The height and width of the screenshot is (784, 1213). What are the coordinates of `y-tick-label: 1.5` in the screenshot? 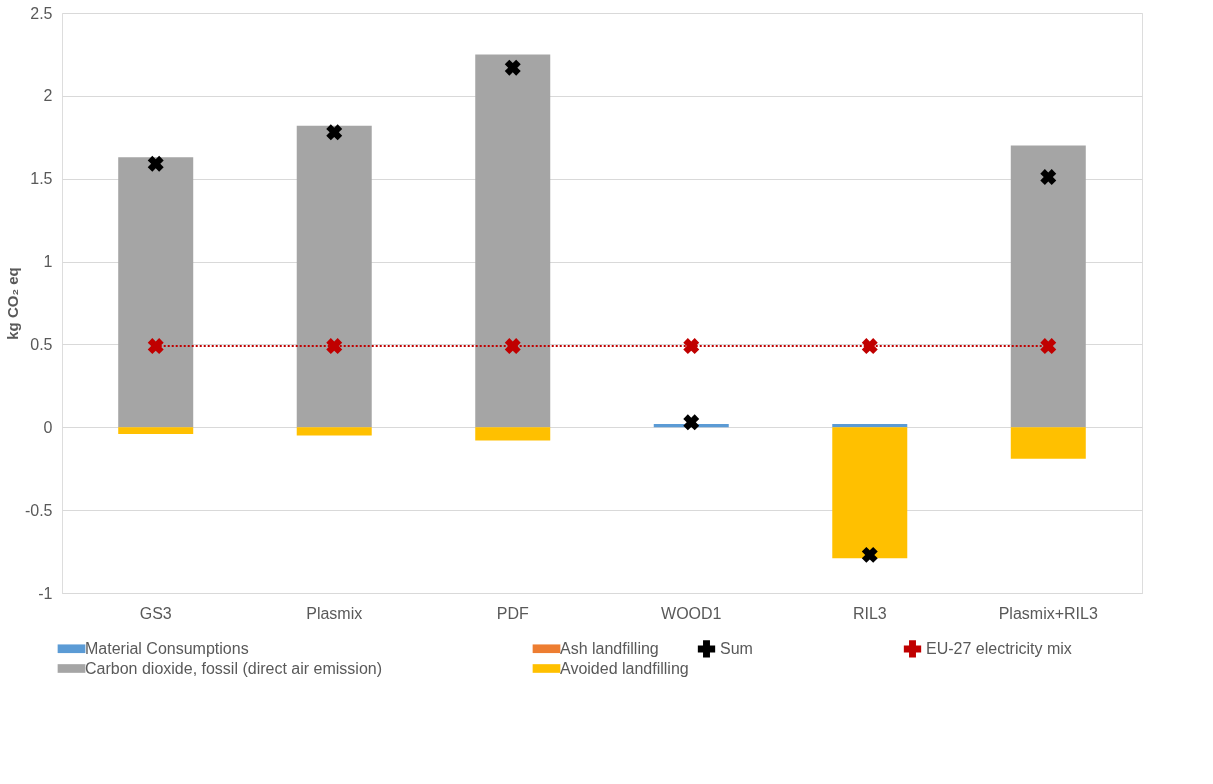 It's located at (41, 179).